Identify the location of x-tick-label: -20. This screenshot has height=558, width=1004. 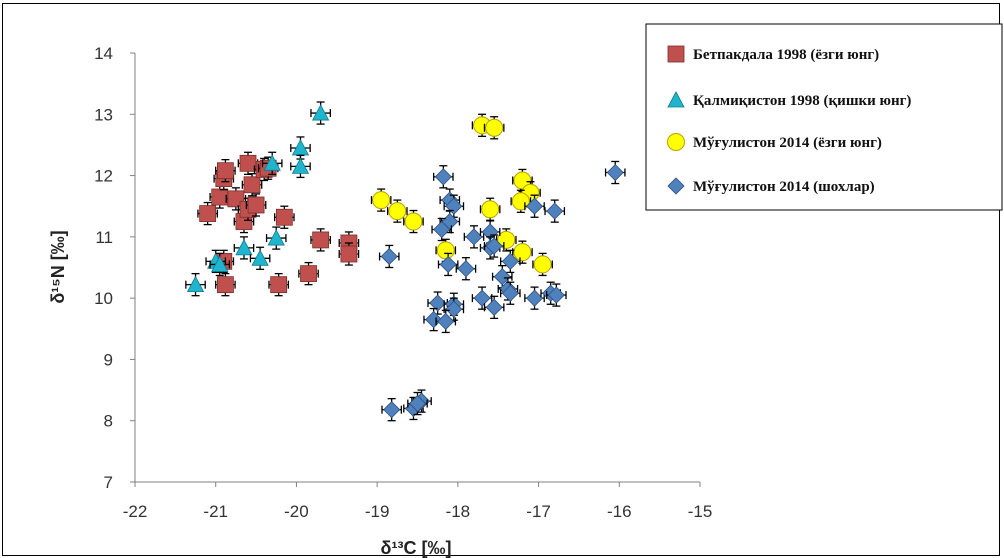
(296, 511).